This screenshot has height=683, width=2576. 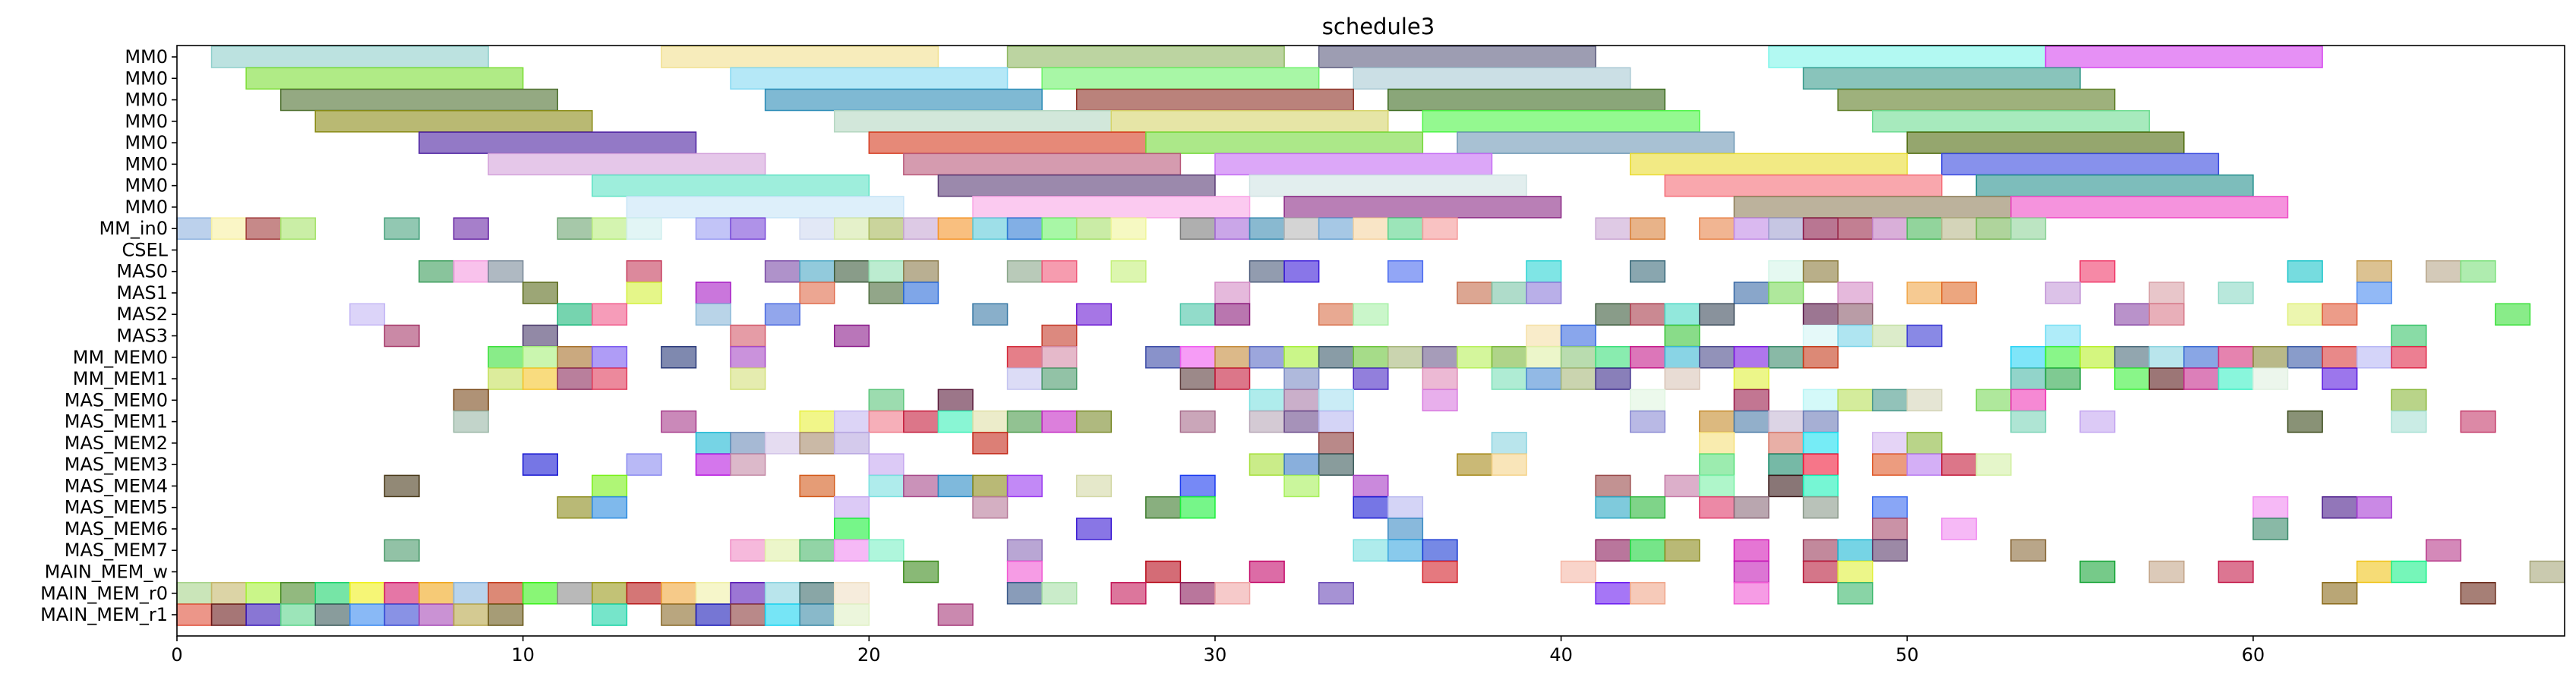 I want to click on x-tick-label: 50, so click(x=1907, y=655).